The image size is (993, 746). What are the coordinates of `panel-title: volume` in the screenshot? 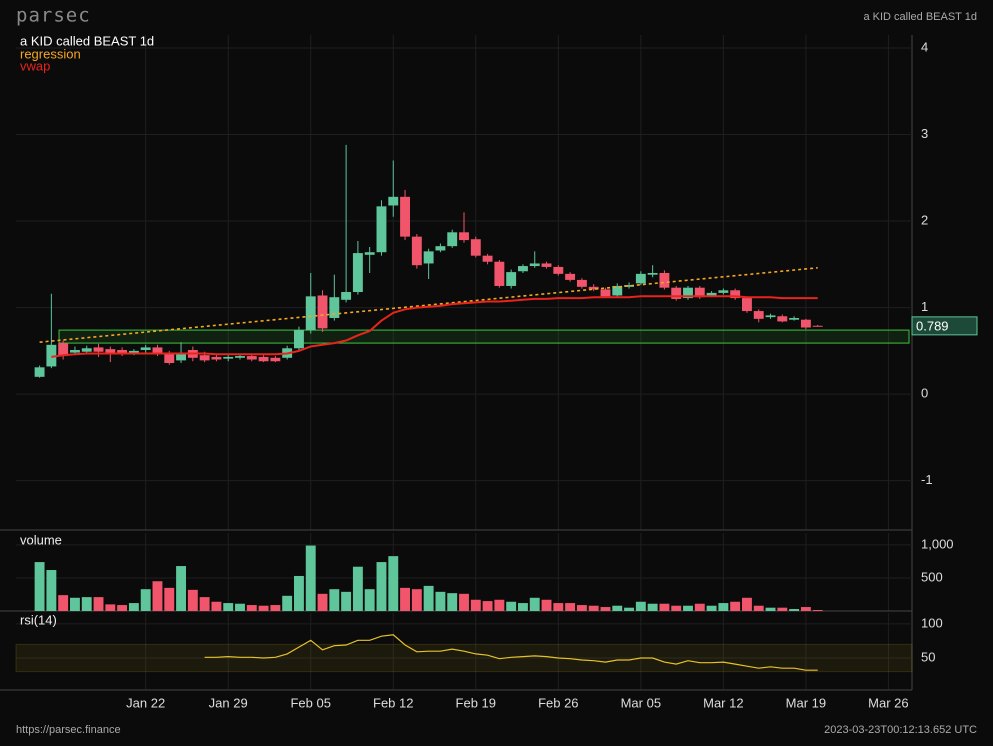 It's located at (41, 539).